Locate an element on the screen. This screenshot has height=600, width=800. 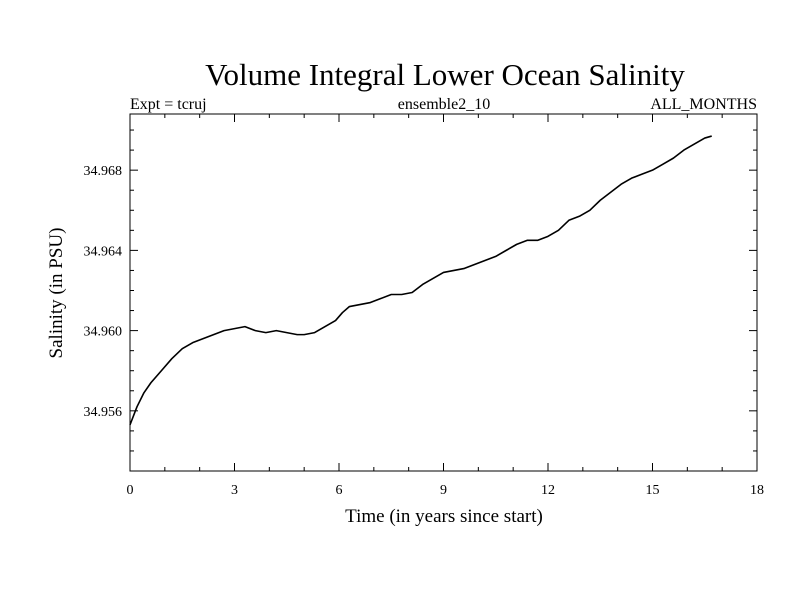
x-tick-label: 18 is located at coordinates (757, 490).